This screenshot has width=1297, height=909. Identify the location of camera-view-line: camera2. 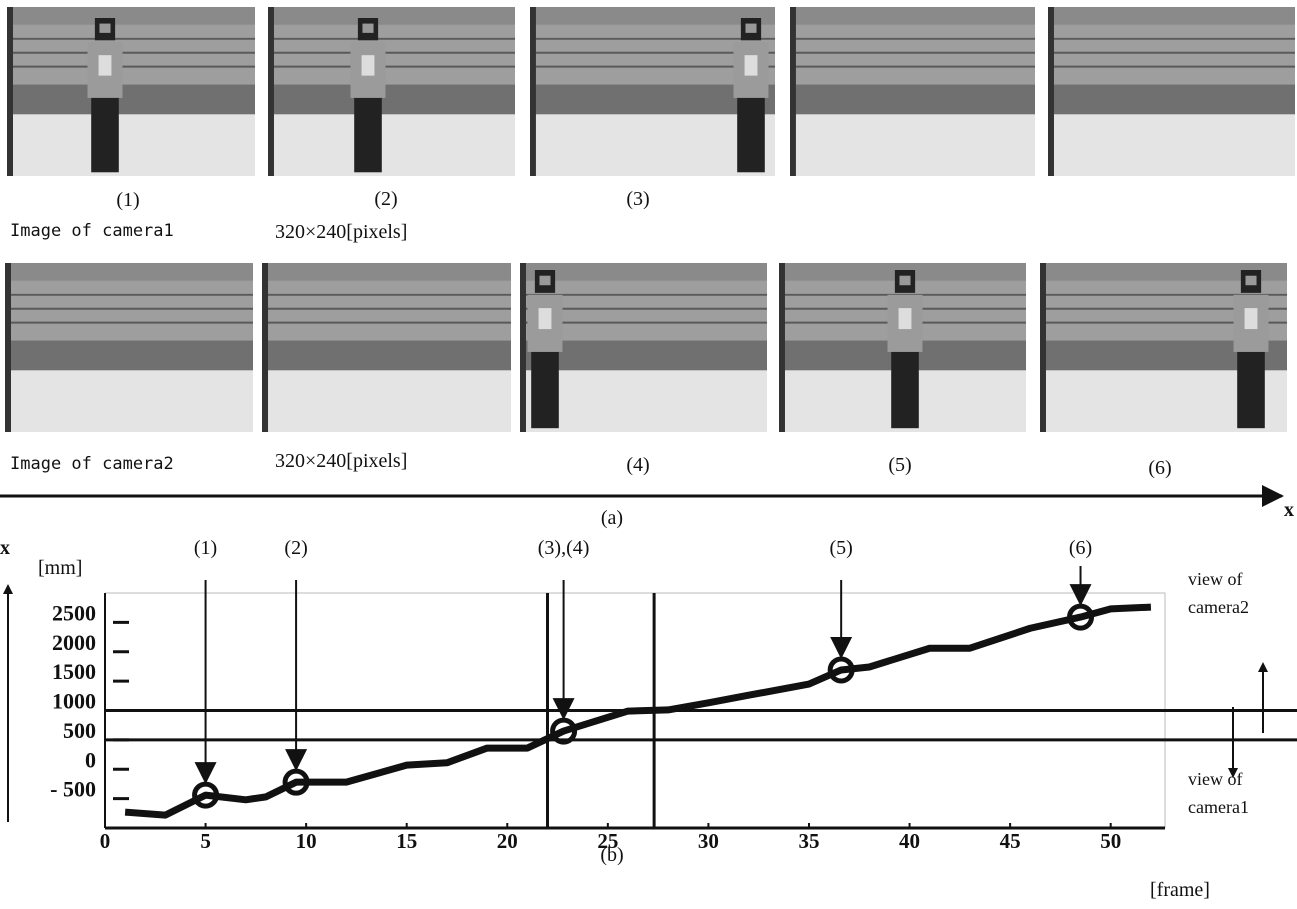
(1218, 607).